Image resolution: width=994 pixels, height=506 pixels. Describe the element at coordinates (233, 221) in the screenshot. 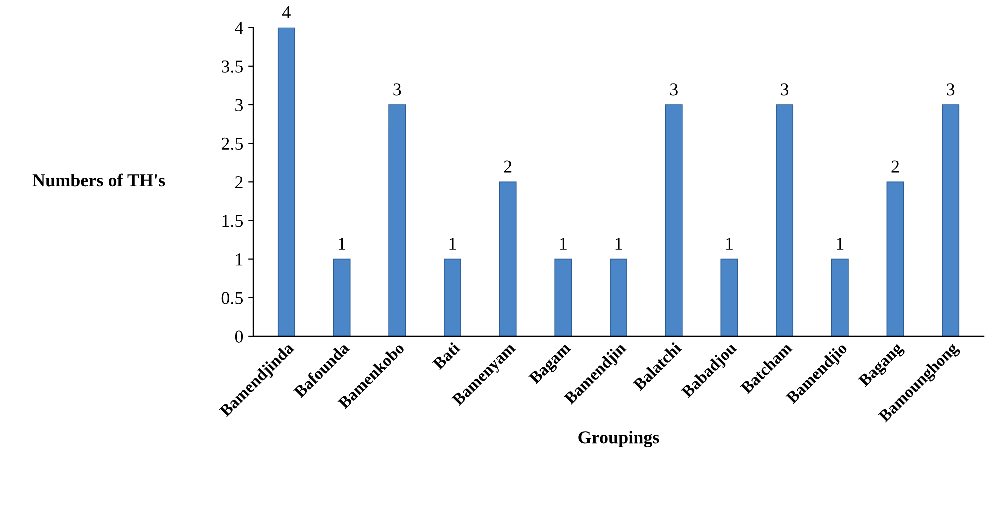

I see `y-tick-label: 1.5` at that location.